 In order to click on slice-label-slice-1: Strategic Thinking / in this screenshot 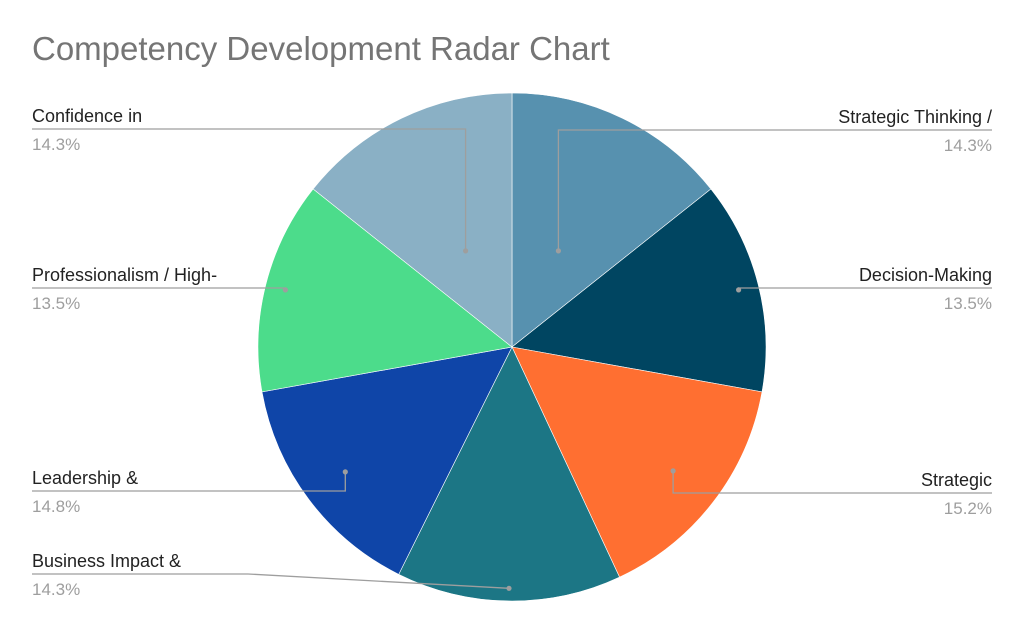, I will do `click(915, 117)`.